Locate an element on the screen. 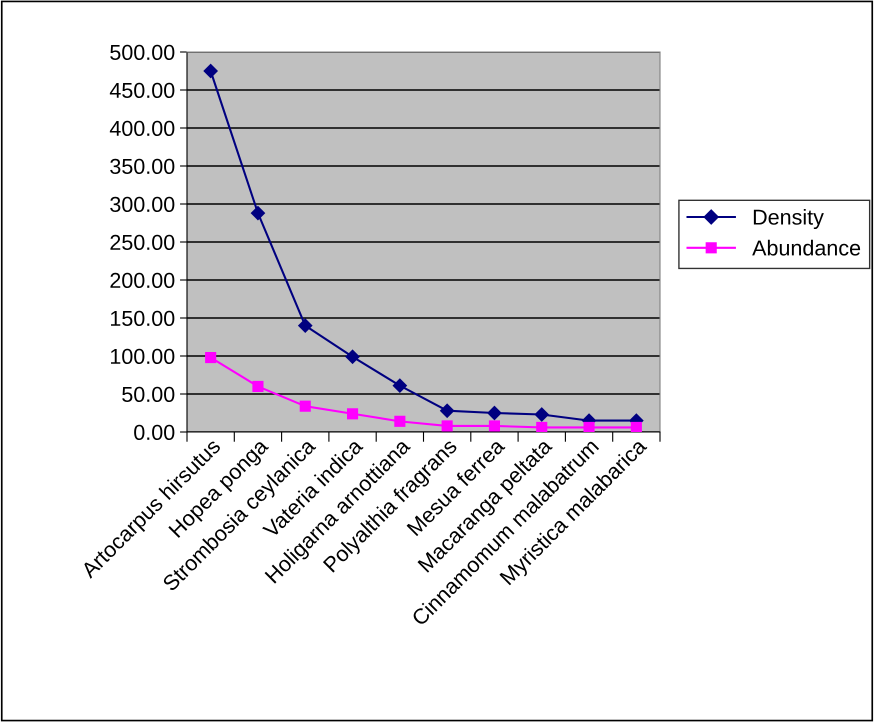 Image resolution: width=874 pixels, height=722 pixels. y-tick-label: 300.00 is located at coordinates (142, 204).